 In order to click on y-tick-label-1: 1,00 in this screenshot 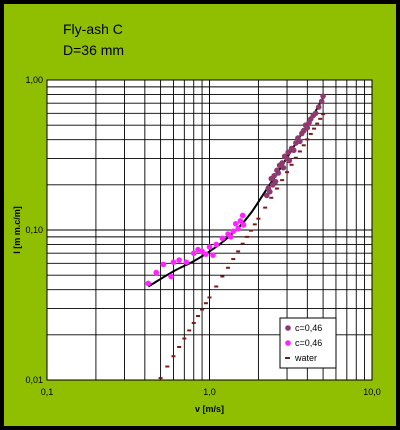, I will do `click(34, 80)`.